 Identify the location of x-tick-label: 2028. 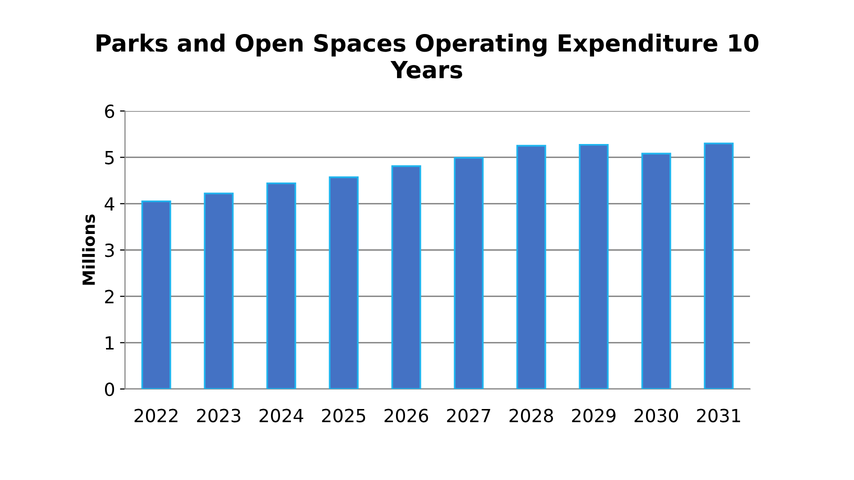
(531, 415).